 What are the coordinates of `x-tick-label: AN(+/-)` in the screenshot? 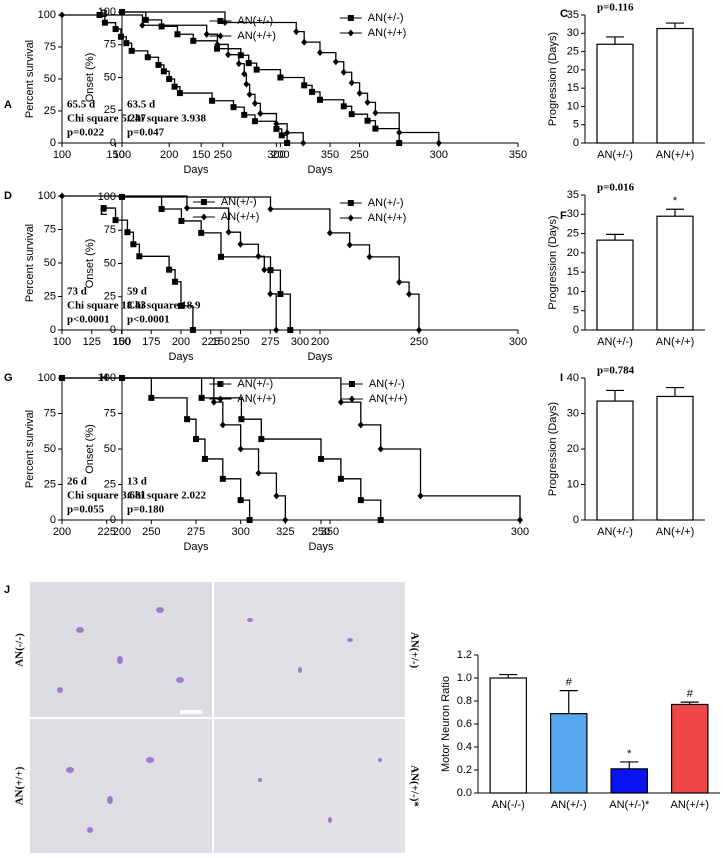 It's located at (615, 155).